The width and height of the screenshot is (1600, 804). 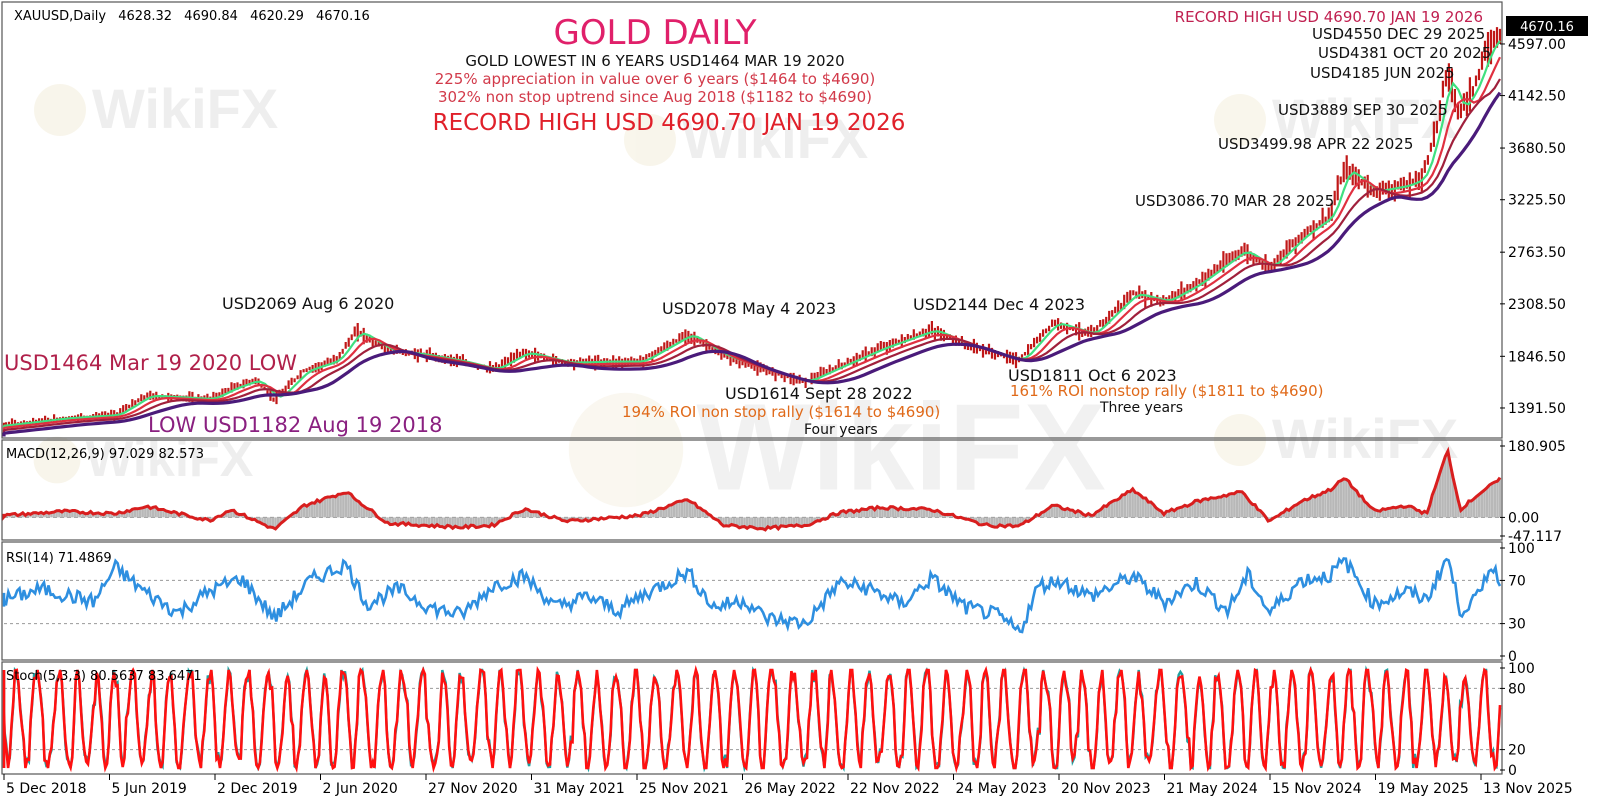 I want to click on rsi-line, so click(x=752, y=595).